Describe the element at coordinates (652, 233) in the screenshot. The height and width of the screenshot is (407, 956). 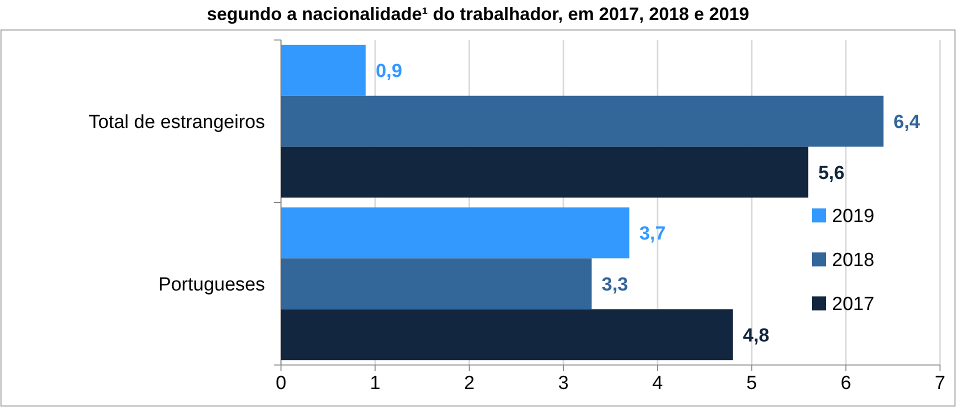
I see `data-label: 3,7` at that location.